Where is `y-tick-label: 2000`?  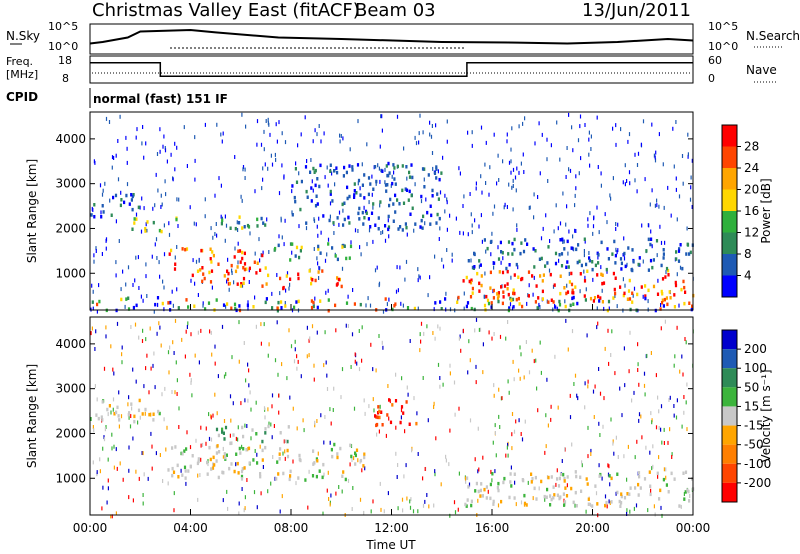 y-tick-label: 2000 is located at coordinates (70, 433).